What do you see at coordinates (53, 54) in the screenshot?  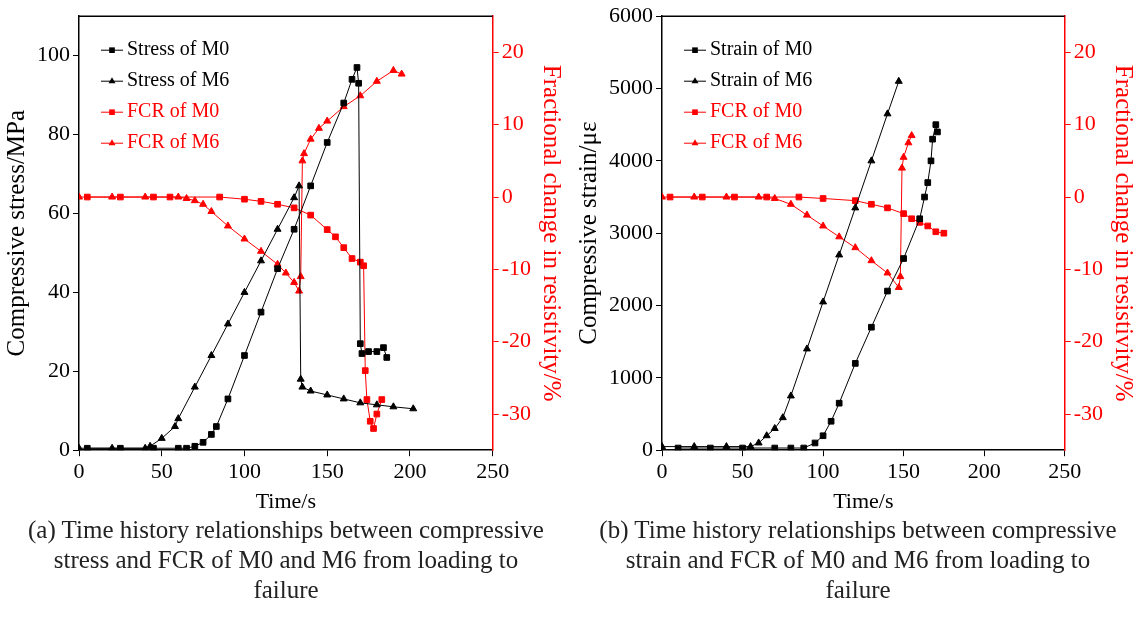 I see `y-tick-label: 100` at bounding box center [53, 54].